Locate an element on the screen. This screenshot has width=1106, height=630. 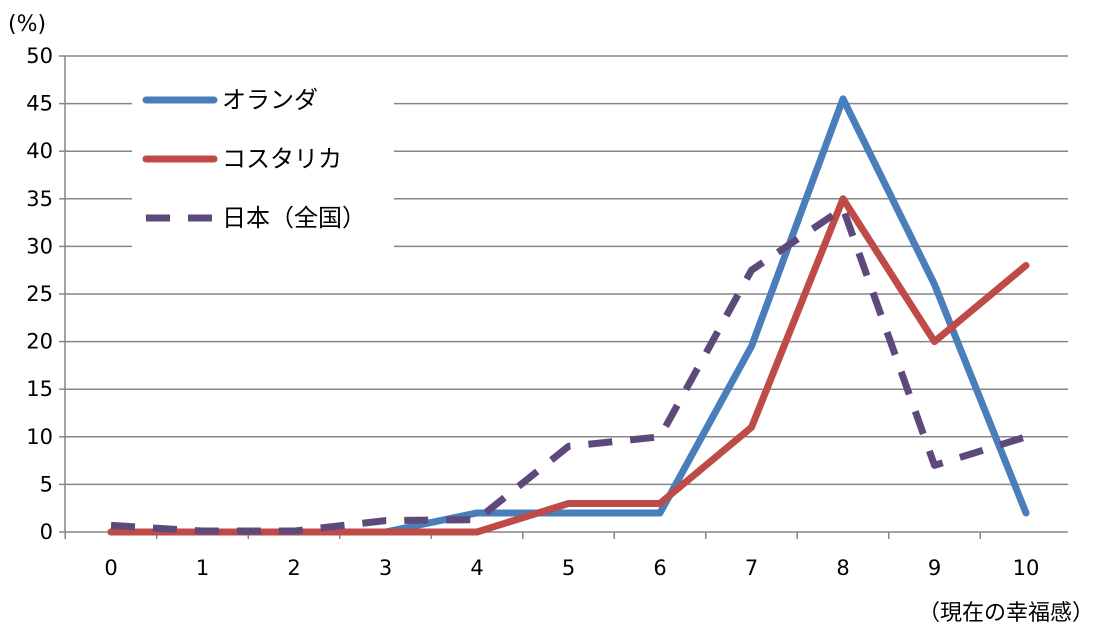
x-tick-label: 6 is located at coordinates (659, 568).